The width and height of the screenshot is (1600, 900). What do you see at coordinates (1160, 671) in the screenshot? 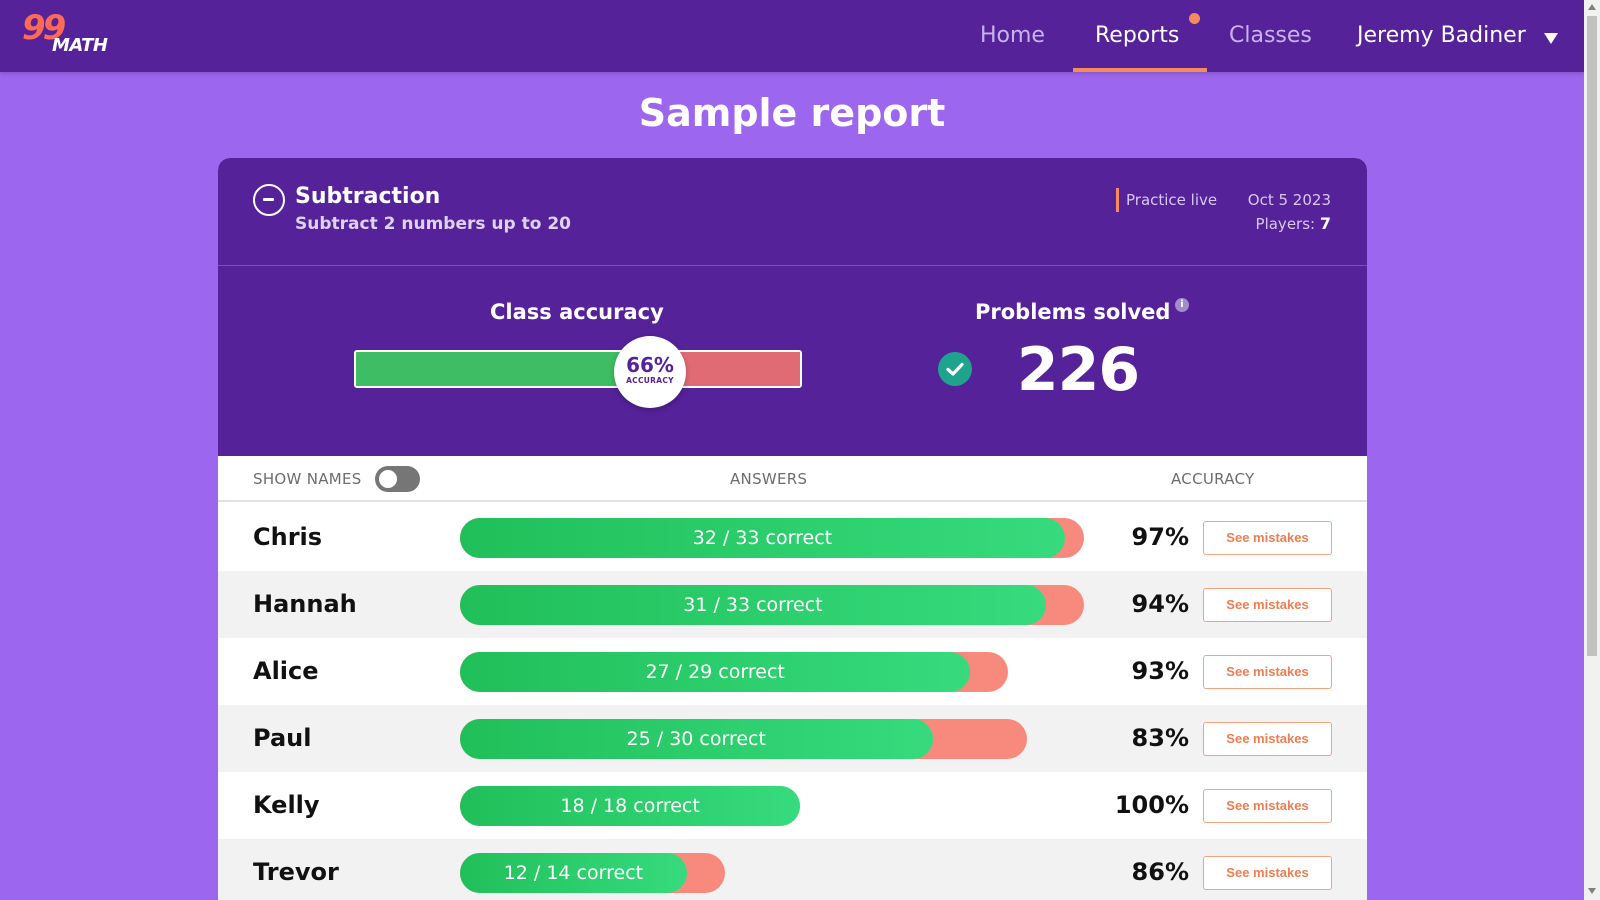
I see `student-accuracy: 93%` at bounding box center [1160, 671].